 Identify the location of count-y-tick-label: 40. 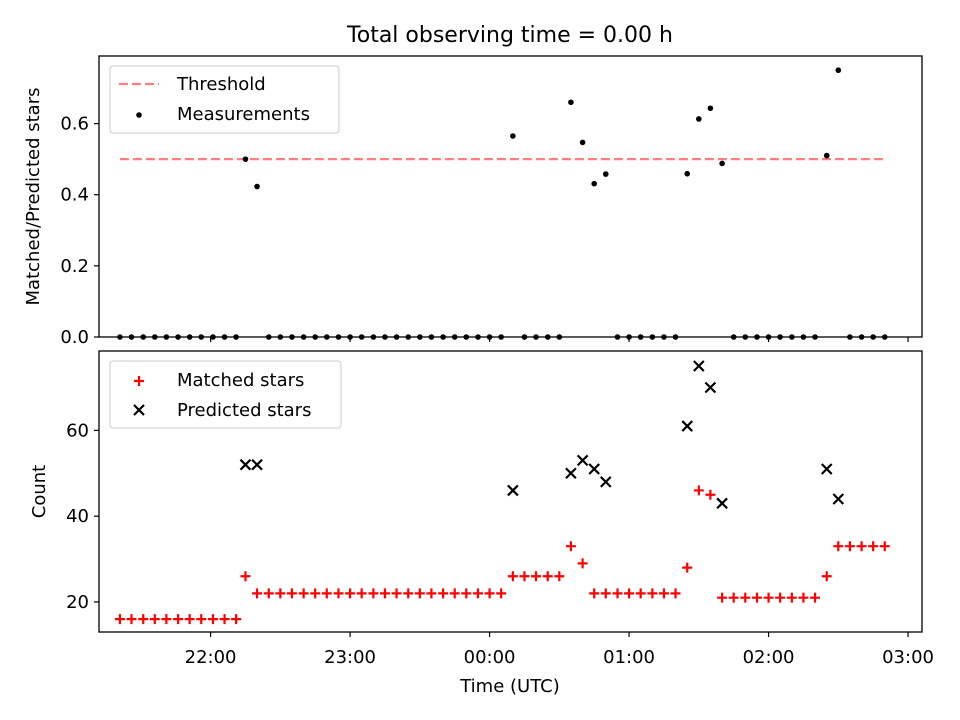
(77, 516).